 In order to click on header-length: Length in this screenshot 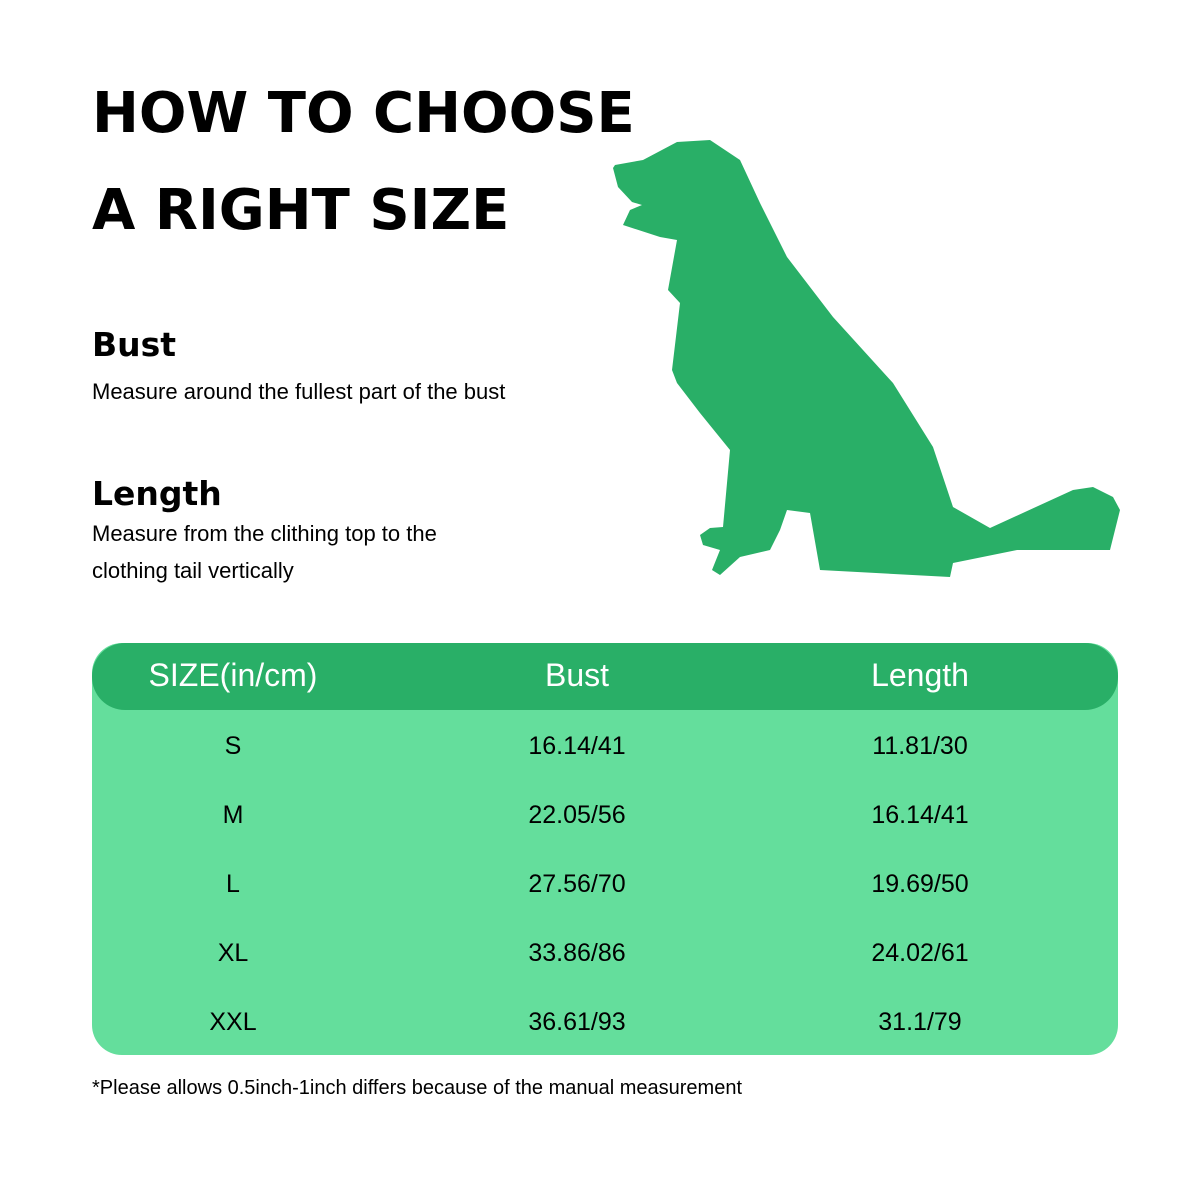, I will do `click(920, 675)`.